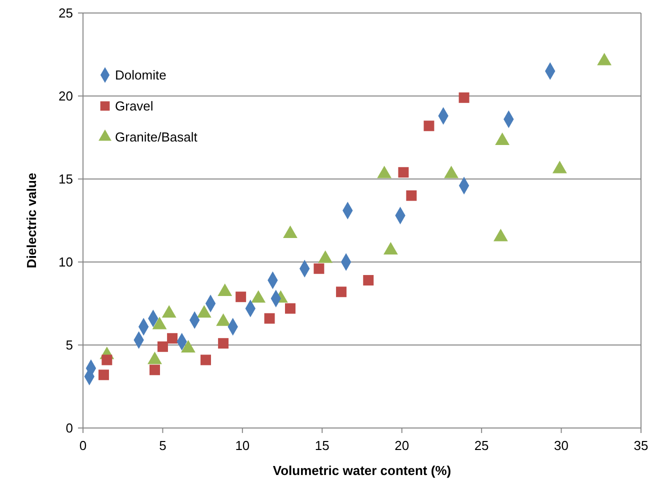 This screenshot has width=649, height=488. I want to click on x-tick-label: 20, so click(402, 445).